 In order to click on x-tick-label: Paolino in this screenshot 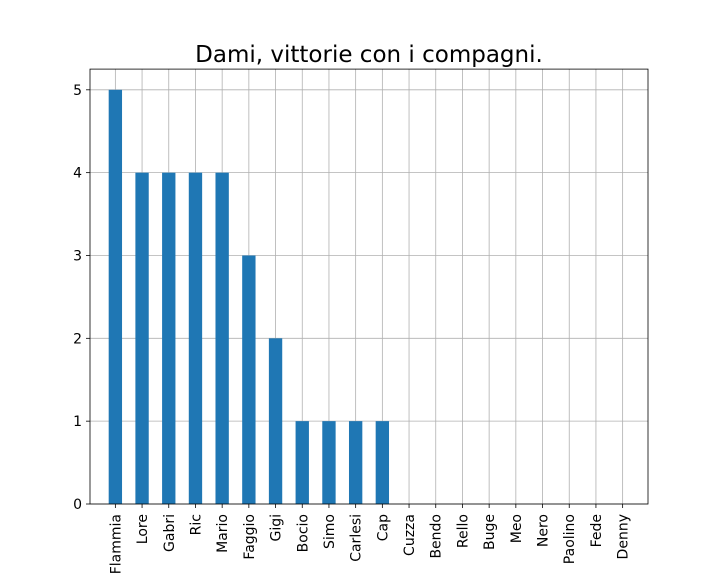, I will do `click(570, 539)`.